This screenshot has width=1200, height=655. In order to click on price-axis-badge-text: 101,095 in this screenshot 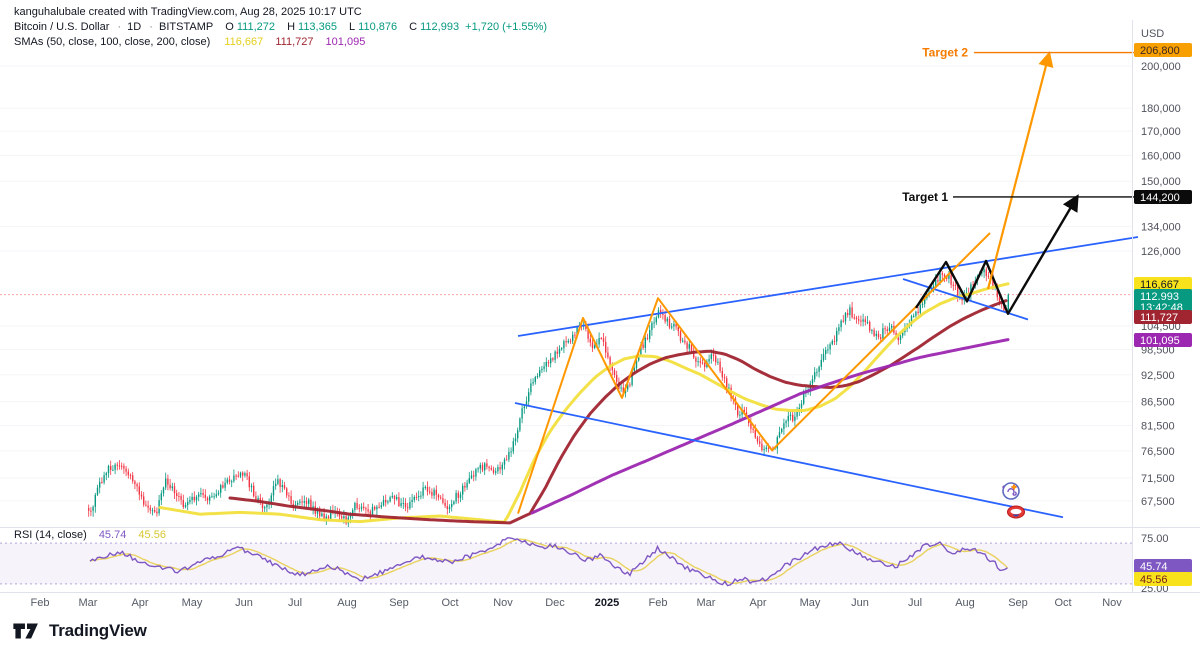, I will do `click(1160, 341)`.